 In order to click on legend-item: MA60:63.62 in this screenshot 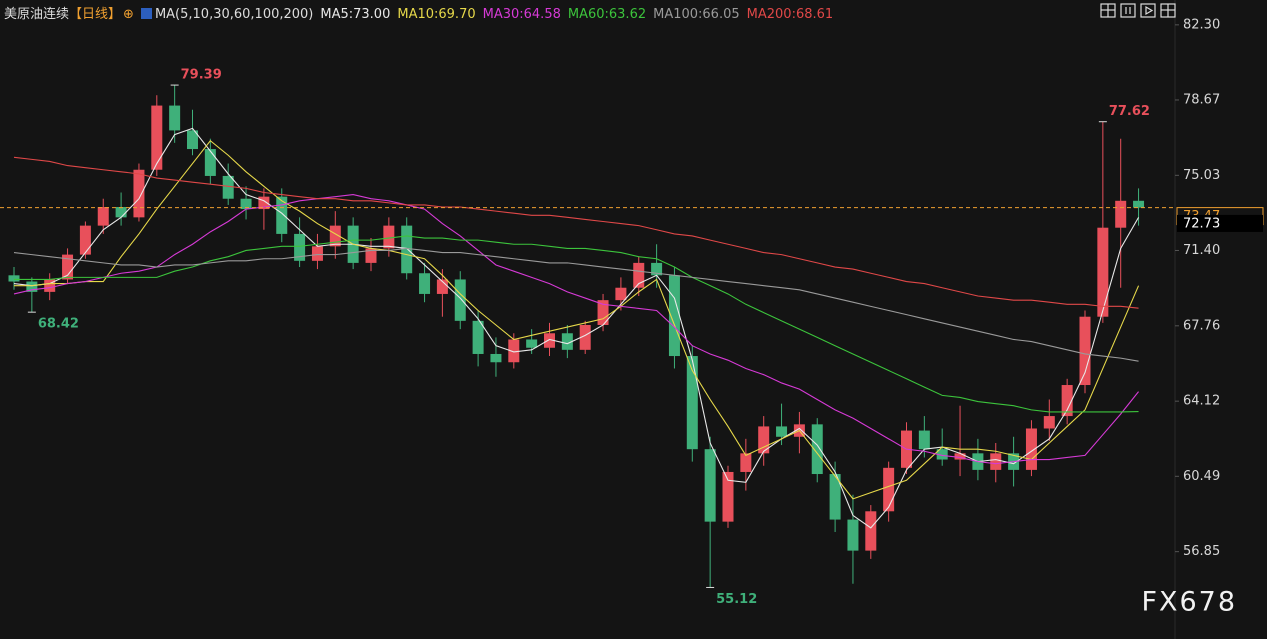, I will do `click(607, 14)`.